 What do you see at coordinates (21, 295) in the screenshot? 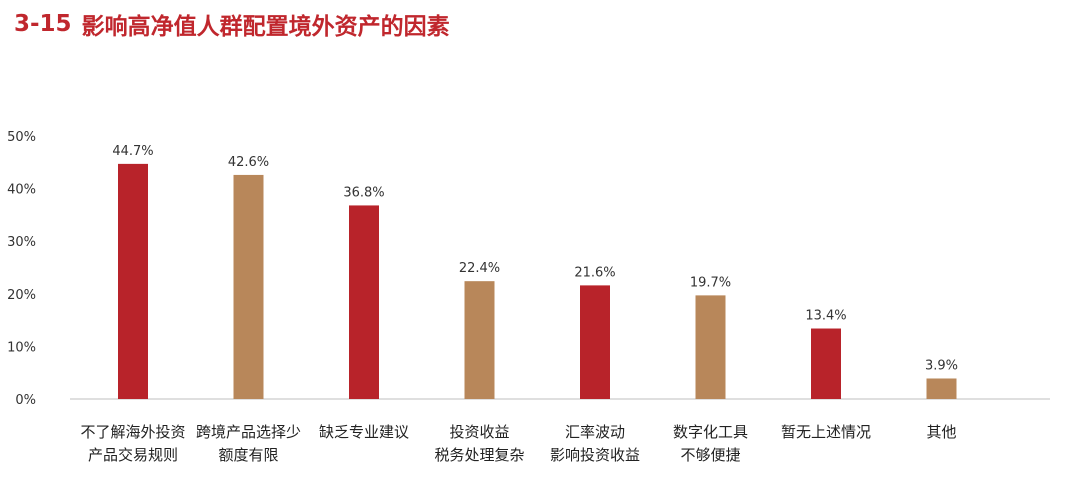
I see `y-tick-label: 20%` at bounding box center [21, 295].